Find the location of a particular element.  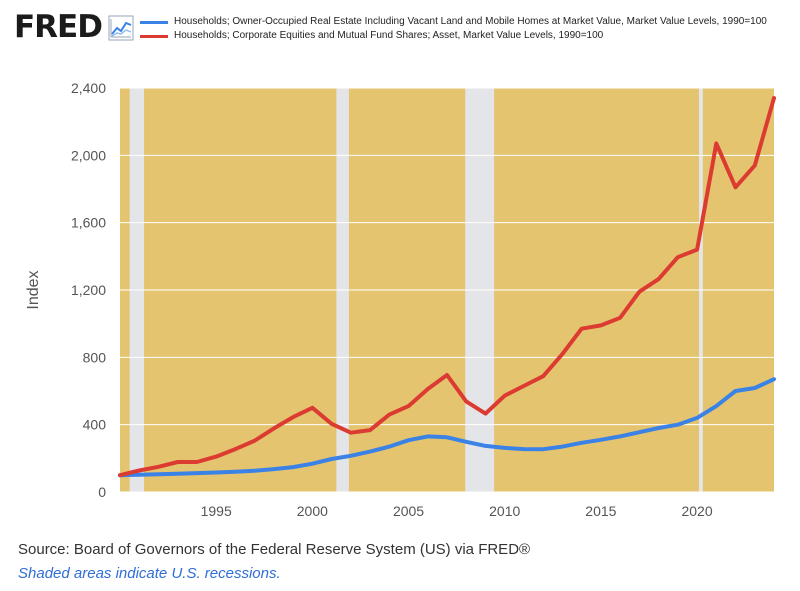

fred-logo: FRED is located at coordinates (74, 27).